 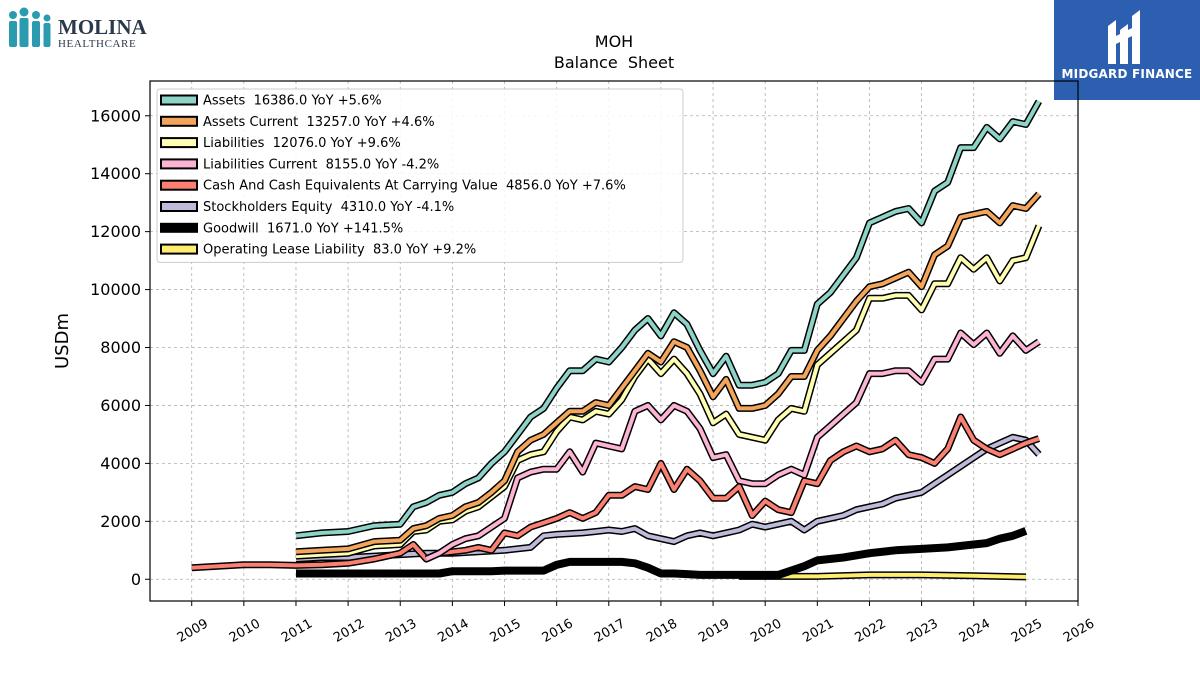 What do you see at coordinates (321, 164) in the screenshot?
I see `legend-label: Liabilities Current 8155.0 YoY -4.2%` at bounding box center [321, 164].